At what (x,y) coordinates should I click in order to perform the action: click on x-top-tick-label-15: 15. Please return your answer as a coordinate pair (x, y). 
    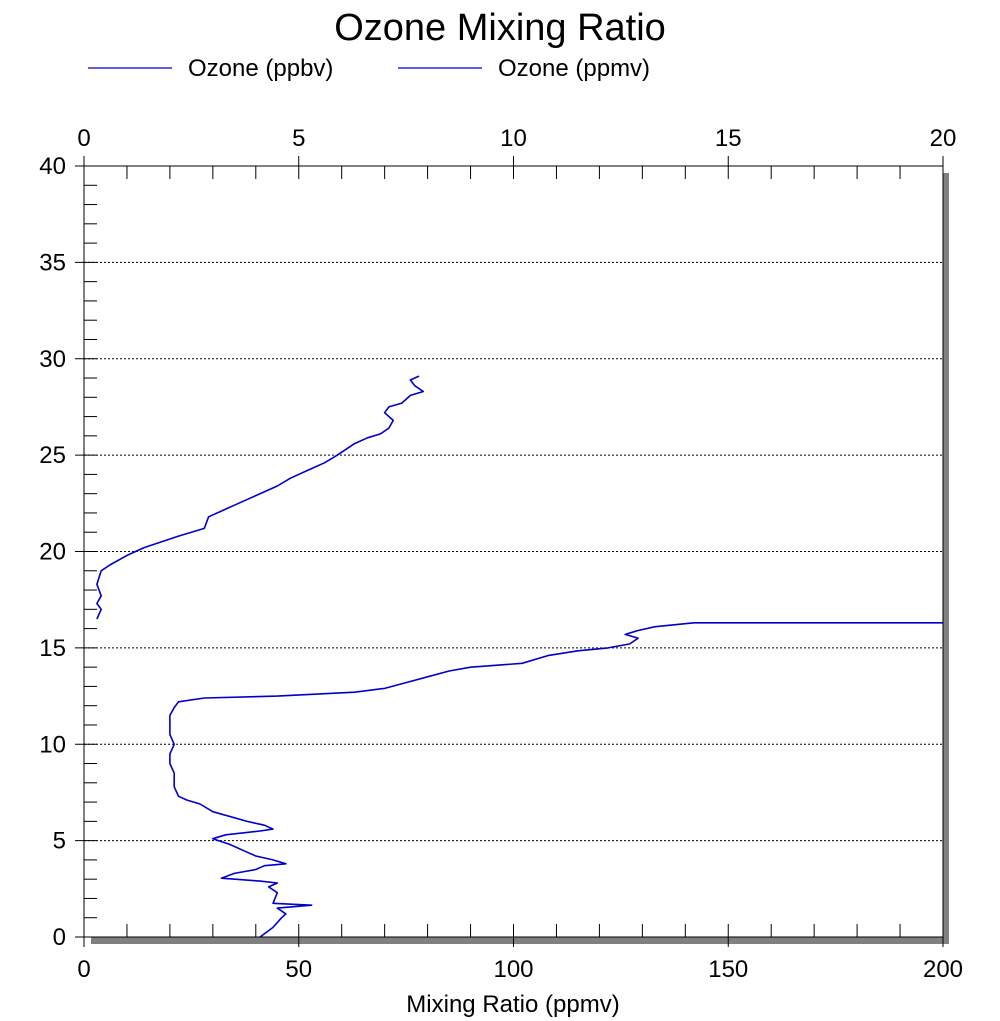
    Looking at the image, I should click on (728, 138).